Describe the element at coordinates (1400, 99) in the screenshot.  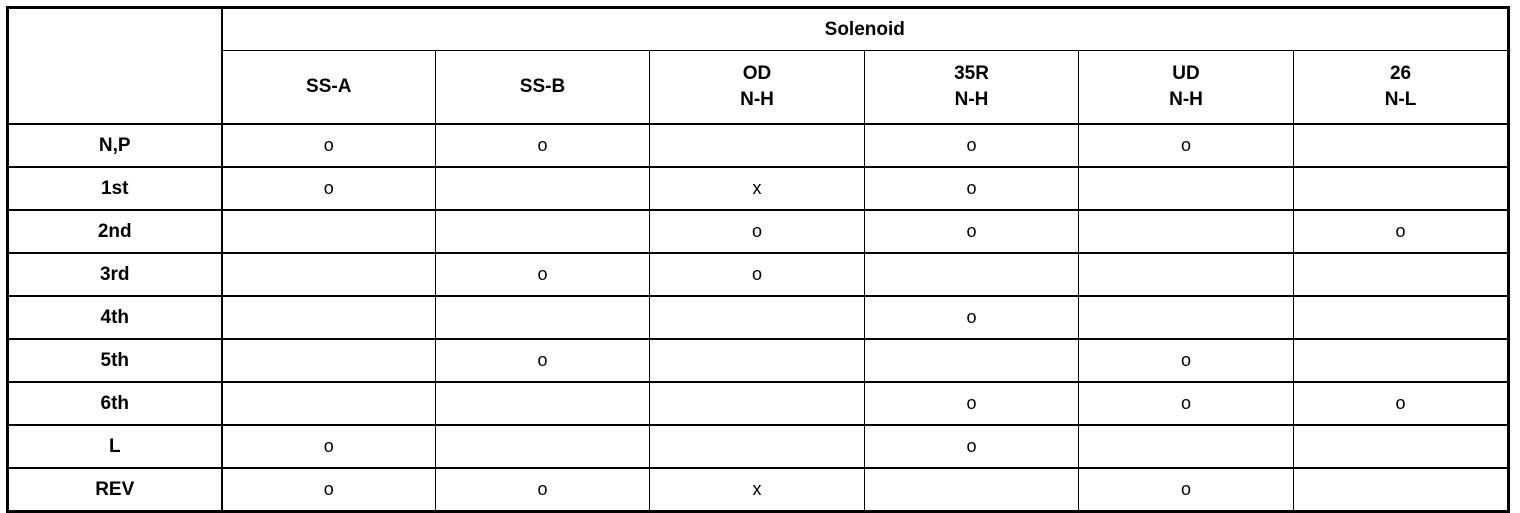
I see `column-header-line2: N-L` at that location.